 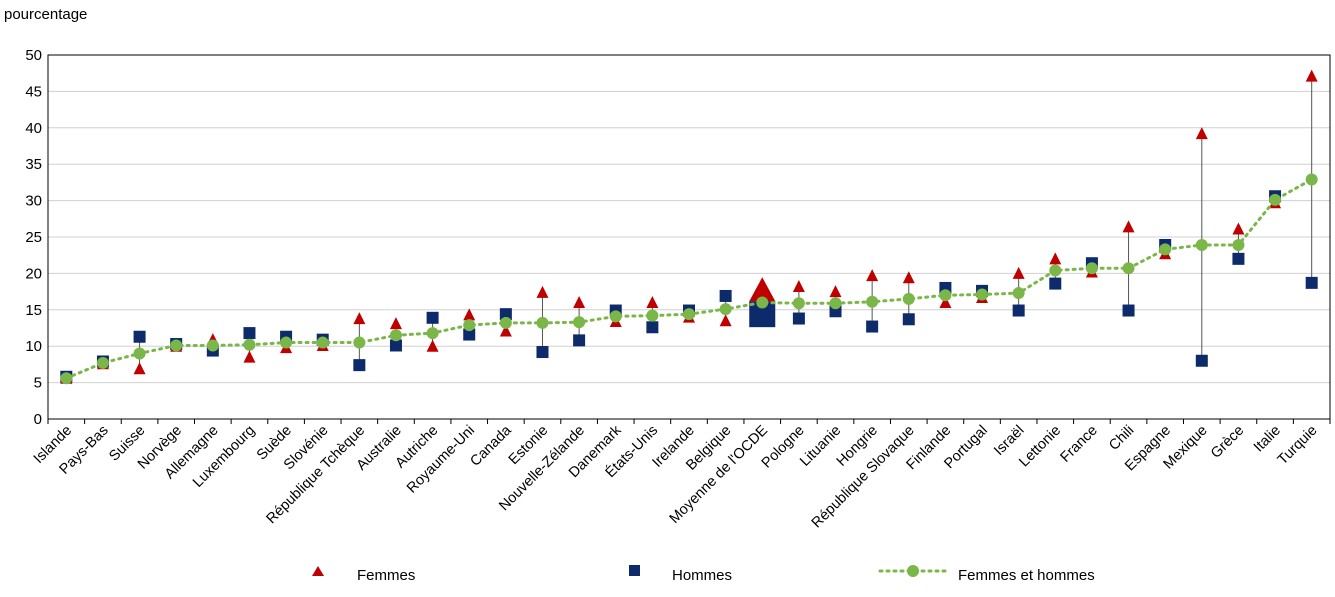 I want to click on x-category-label: Chili, so click(x=1121, y=438).